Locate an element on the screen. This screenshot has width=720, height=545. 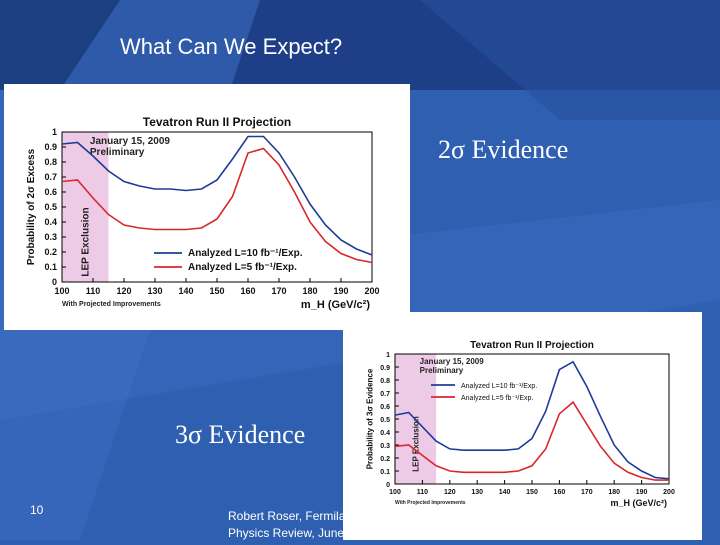
slide-title: What Can We Expect? is located at coordinates (231, 46).